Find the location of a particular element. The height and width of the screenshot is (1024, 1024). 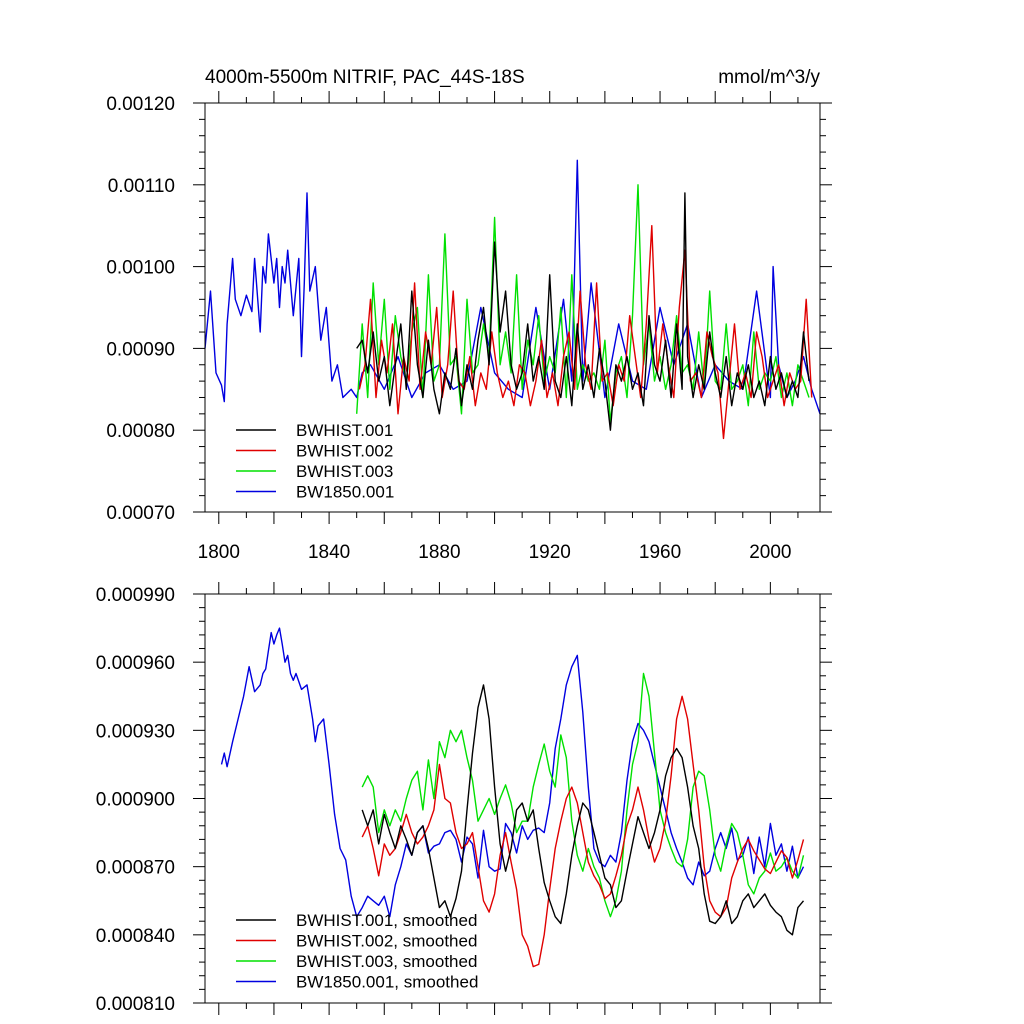

top-xtick-label: 1880 is located at coordinates (439, 552).